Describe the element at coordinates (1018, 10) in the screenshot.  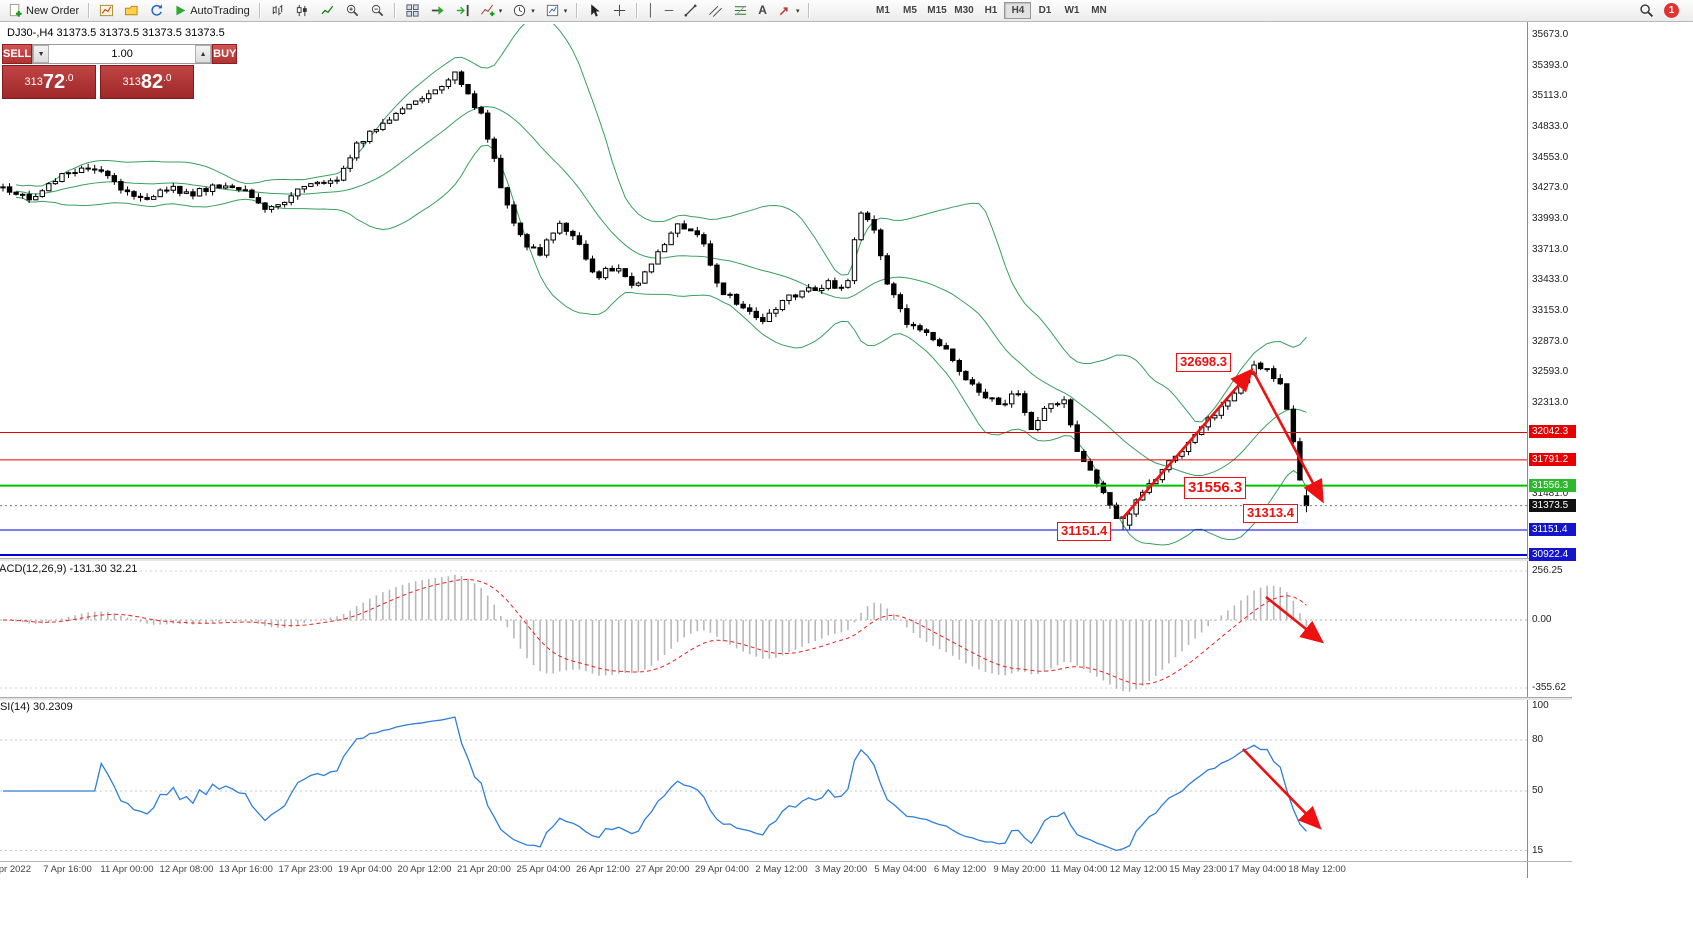
I see `timeframe-button-h4: H4` at that location.